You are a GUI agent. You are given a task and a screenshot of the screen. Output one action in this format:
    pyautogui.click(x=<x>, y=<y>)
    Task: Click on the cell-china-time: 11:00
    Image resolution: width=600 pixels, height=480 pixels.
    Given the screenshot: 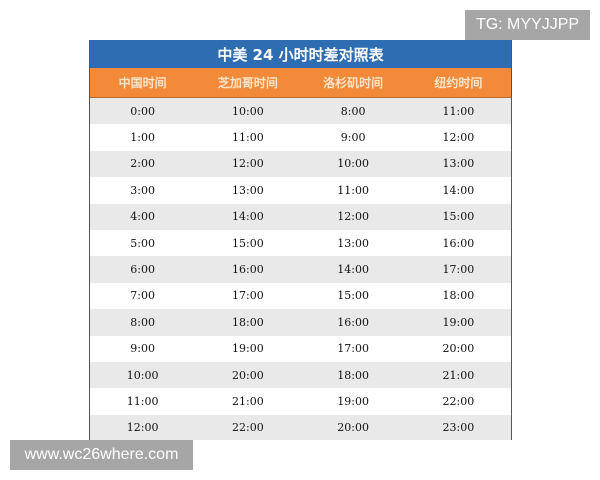 What is the action you would take?
    pyautogui.click(x=142, y=401)
    